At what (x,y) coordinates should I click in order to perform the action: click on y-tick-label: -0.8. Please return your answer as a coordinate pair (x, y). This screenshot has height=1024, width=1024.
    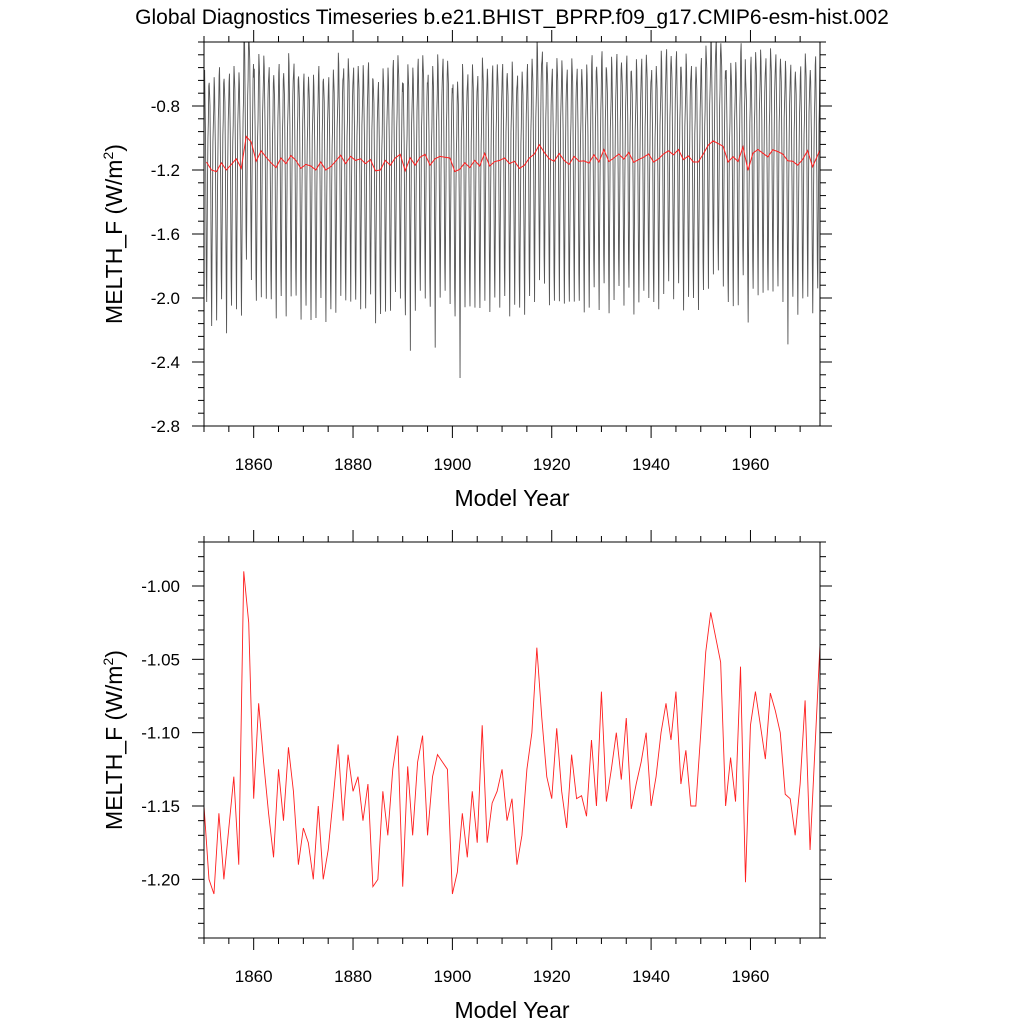
    Looking at the image, I should click on (165, 106).